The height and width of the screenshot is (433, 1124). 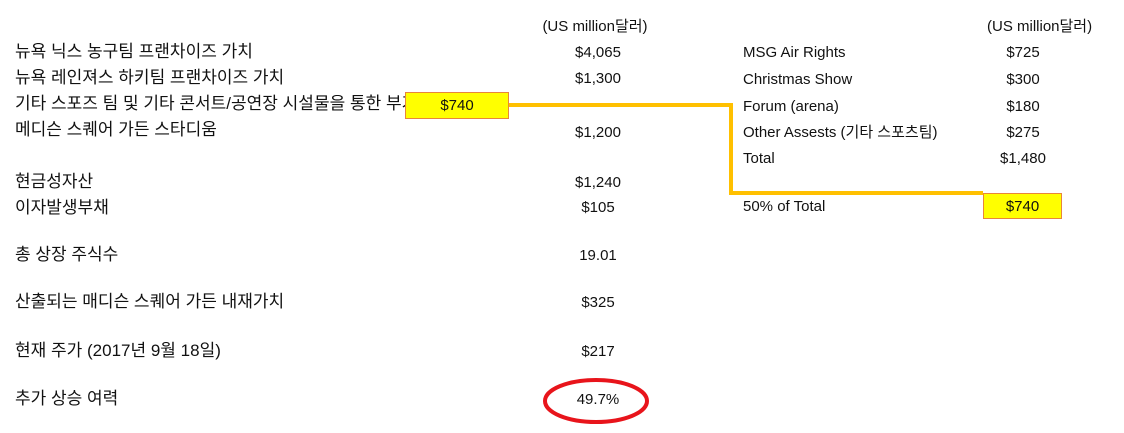 I want to click on row-label: 추가 상승 여력, so click(x=67, y=398).